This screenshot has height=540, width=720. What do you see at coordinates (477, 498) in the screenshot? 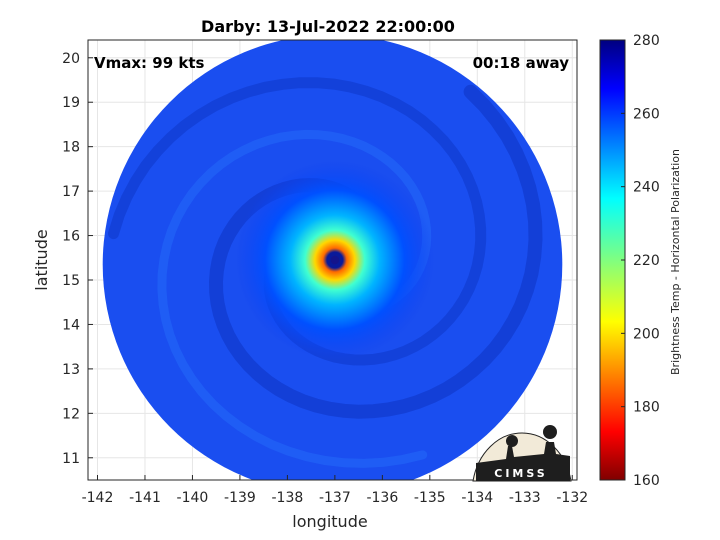
I see `x-tick-label: -134` at bounding box center [477, 498].